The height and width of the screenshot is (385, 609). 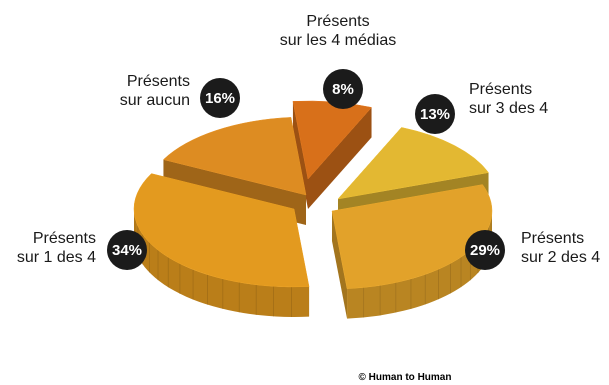 I want to click on slice-label: Présents sur 2 des 4, so click(x=560, y=248).